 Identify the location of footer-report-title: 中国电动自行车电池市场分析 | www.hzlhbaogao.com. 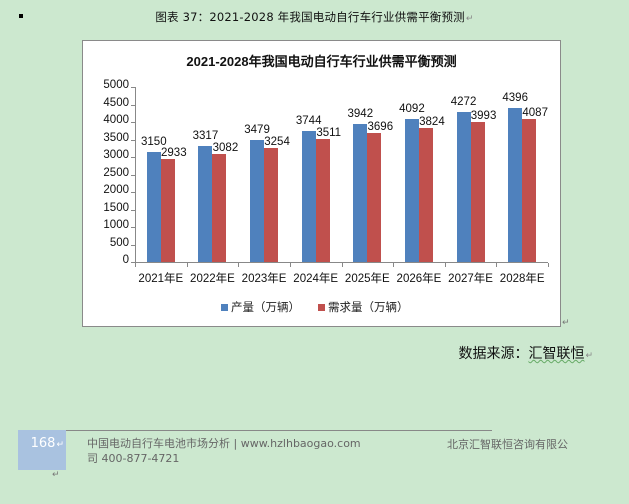
(224, 443).